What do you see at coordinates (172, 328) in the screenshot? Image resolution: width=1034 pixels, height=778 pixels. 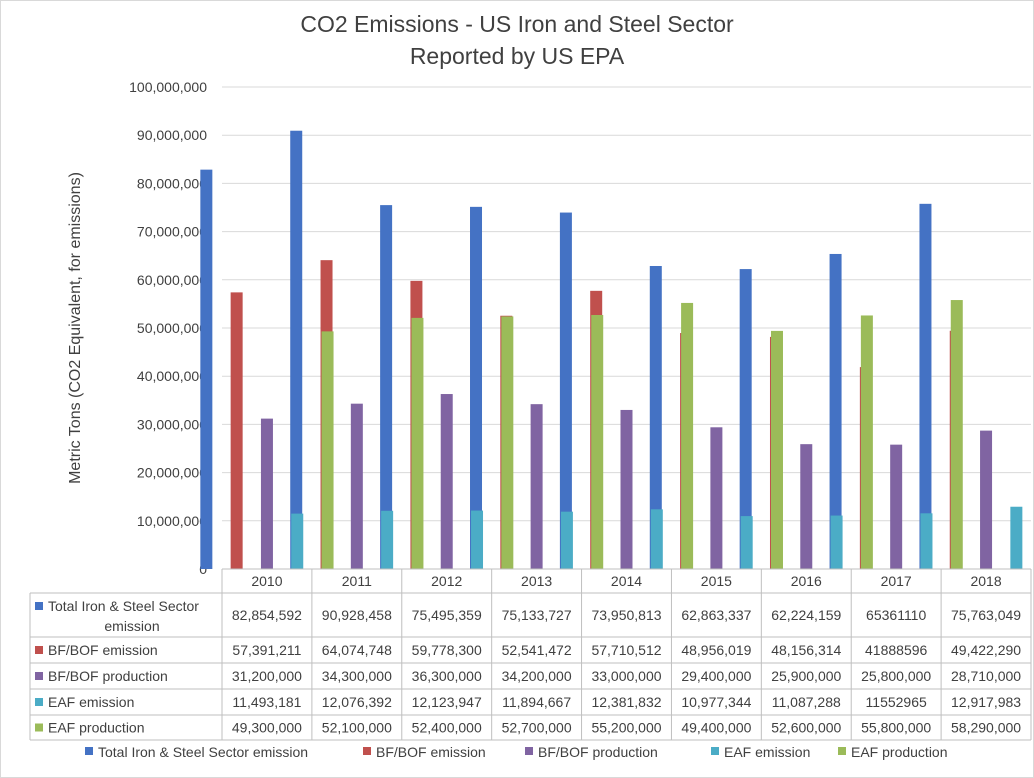 I see `y-tick-label: 50,000,000` at bounding box center [172, 328].